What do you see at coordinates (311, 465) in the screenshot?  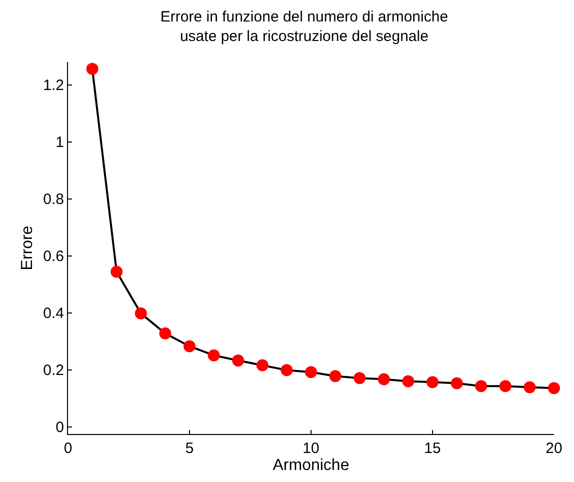 I see `x-axis-title: Armoniche` at bounding box center [311, 465].